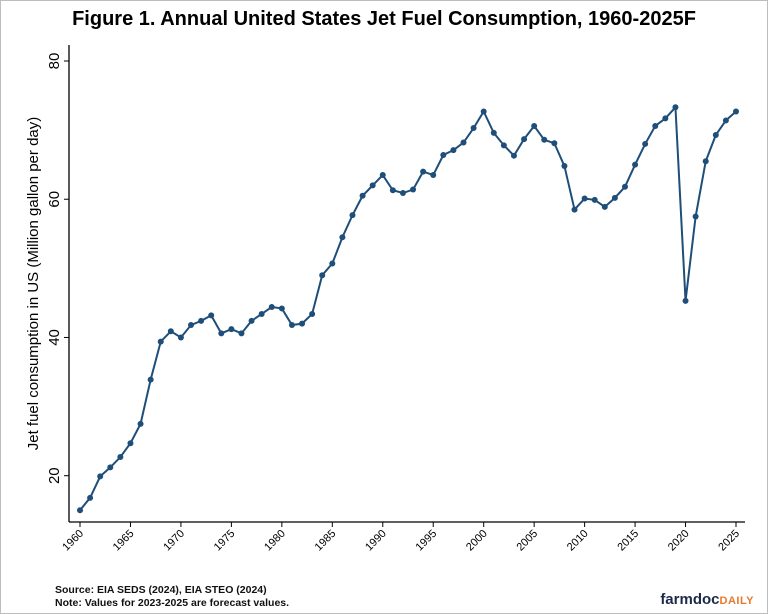 The width and height of the screenshot is (768, 614). Describe the element at coordinates (54, 61) in the screenshot. I see `y-tick-label: 80` at that location.